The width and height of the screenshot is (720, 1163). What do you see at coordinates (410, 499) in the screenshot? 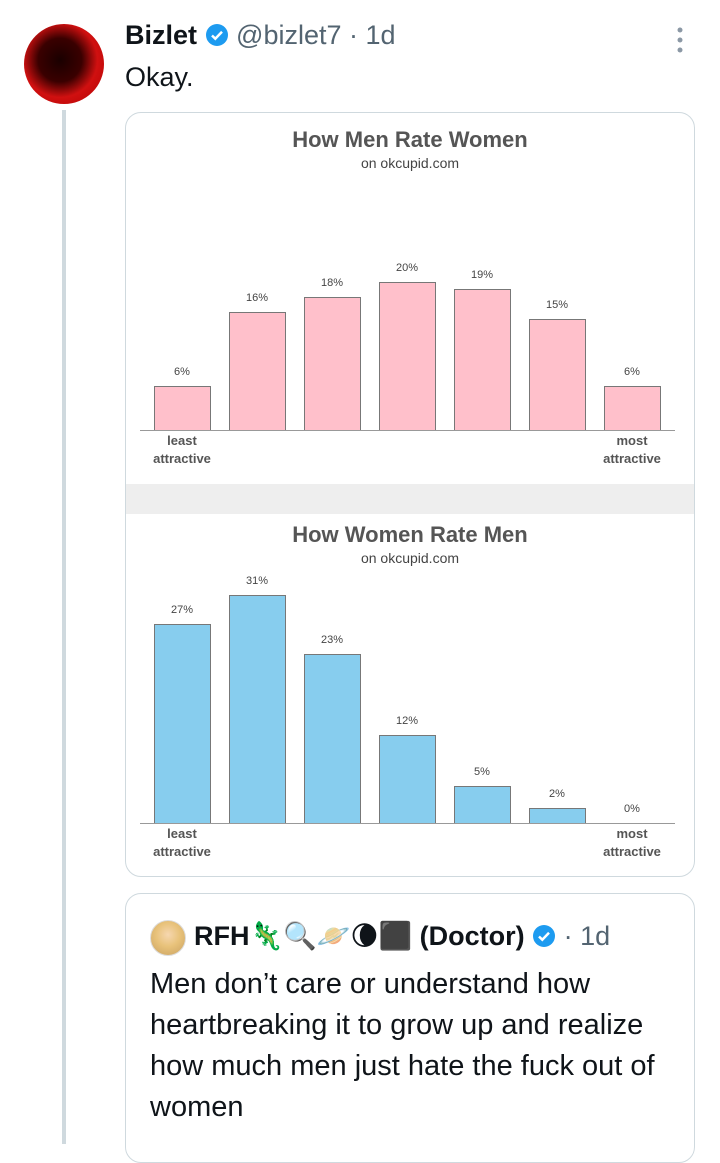
I see `chart-separator` at bounding box center [410, 499].